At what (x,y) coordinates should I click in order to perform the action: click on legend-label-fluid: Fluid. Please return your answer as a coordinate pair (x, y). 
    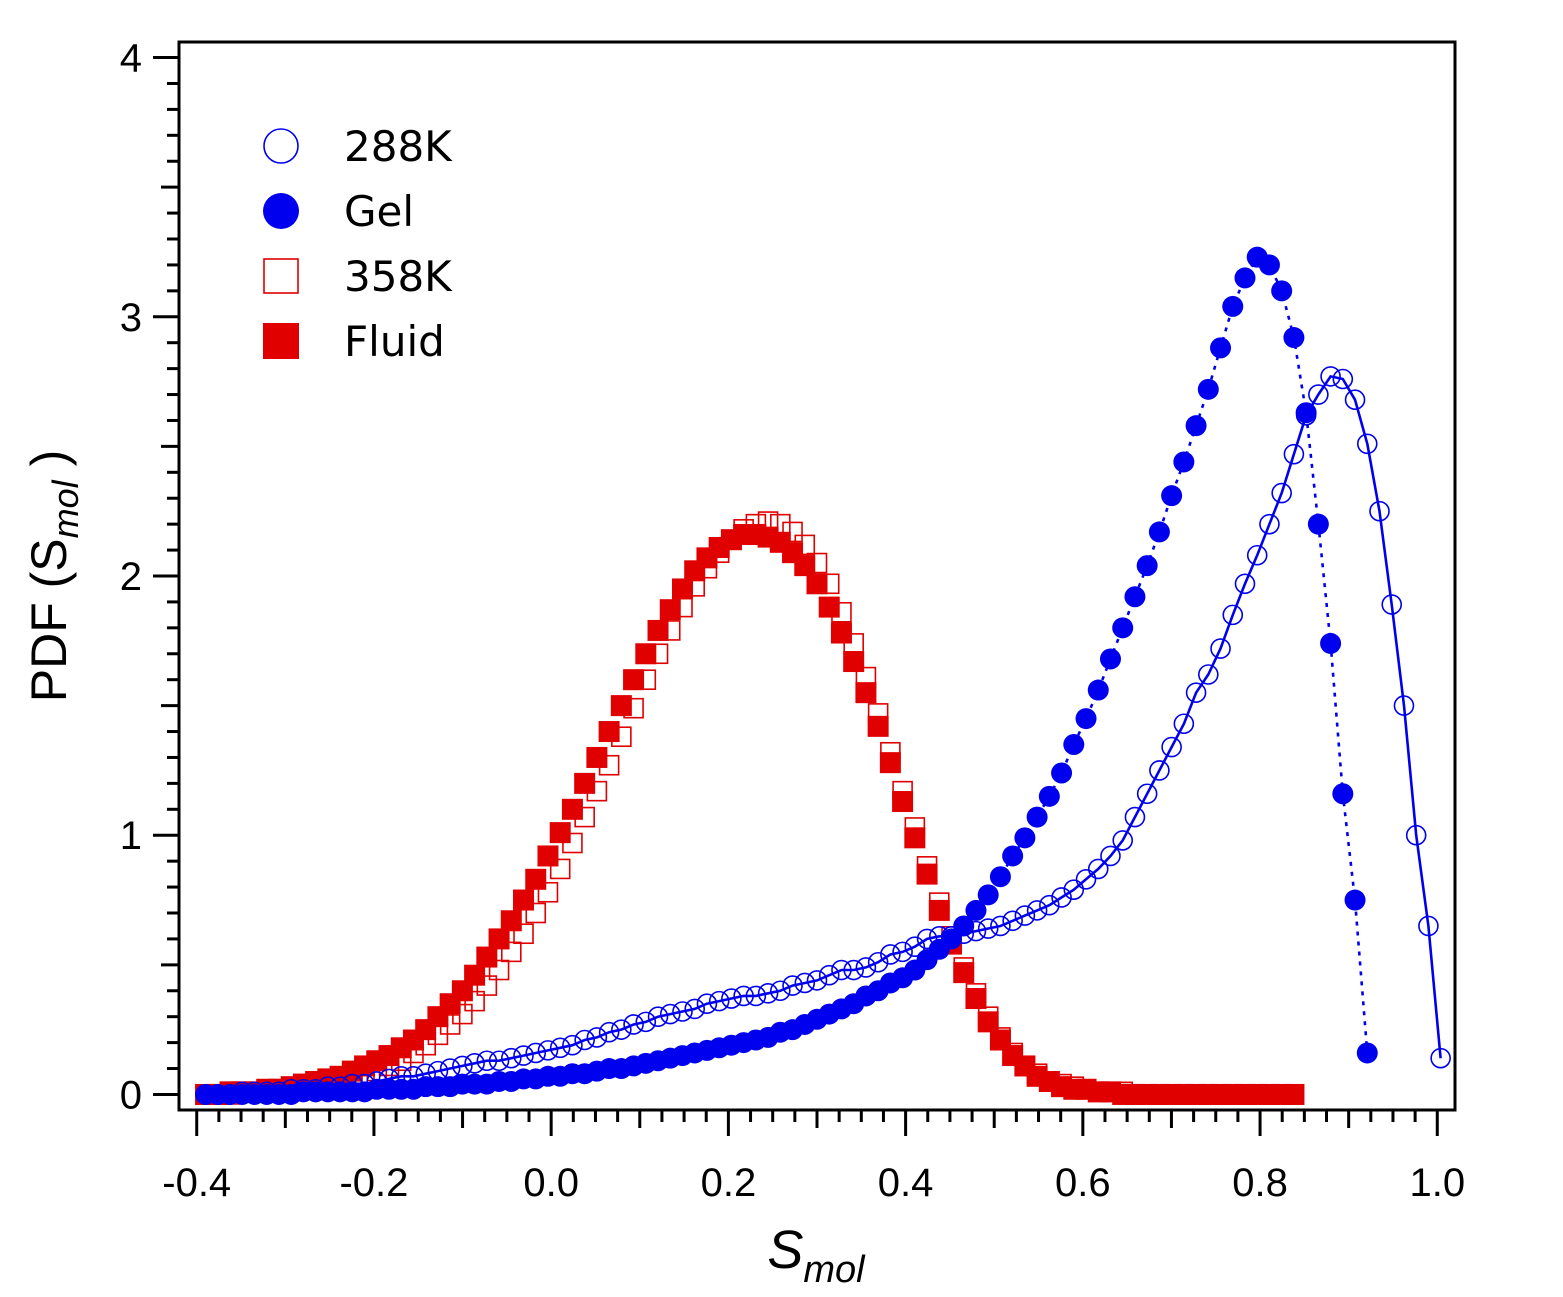
    Looking at the image, I should click on (394, 341).